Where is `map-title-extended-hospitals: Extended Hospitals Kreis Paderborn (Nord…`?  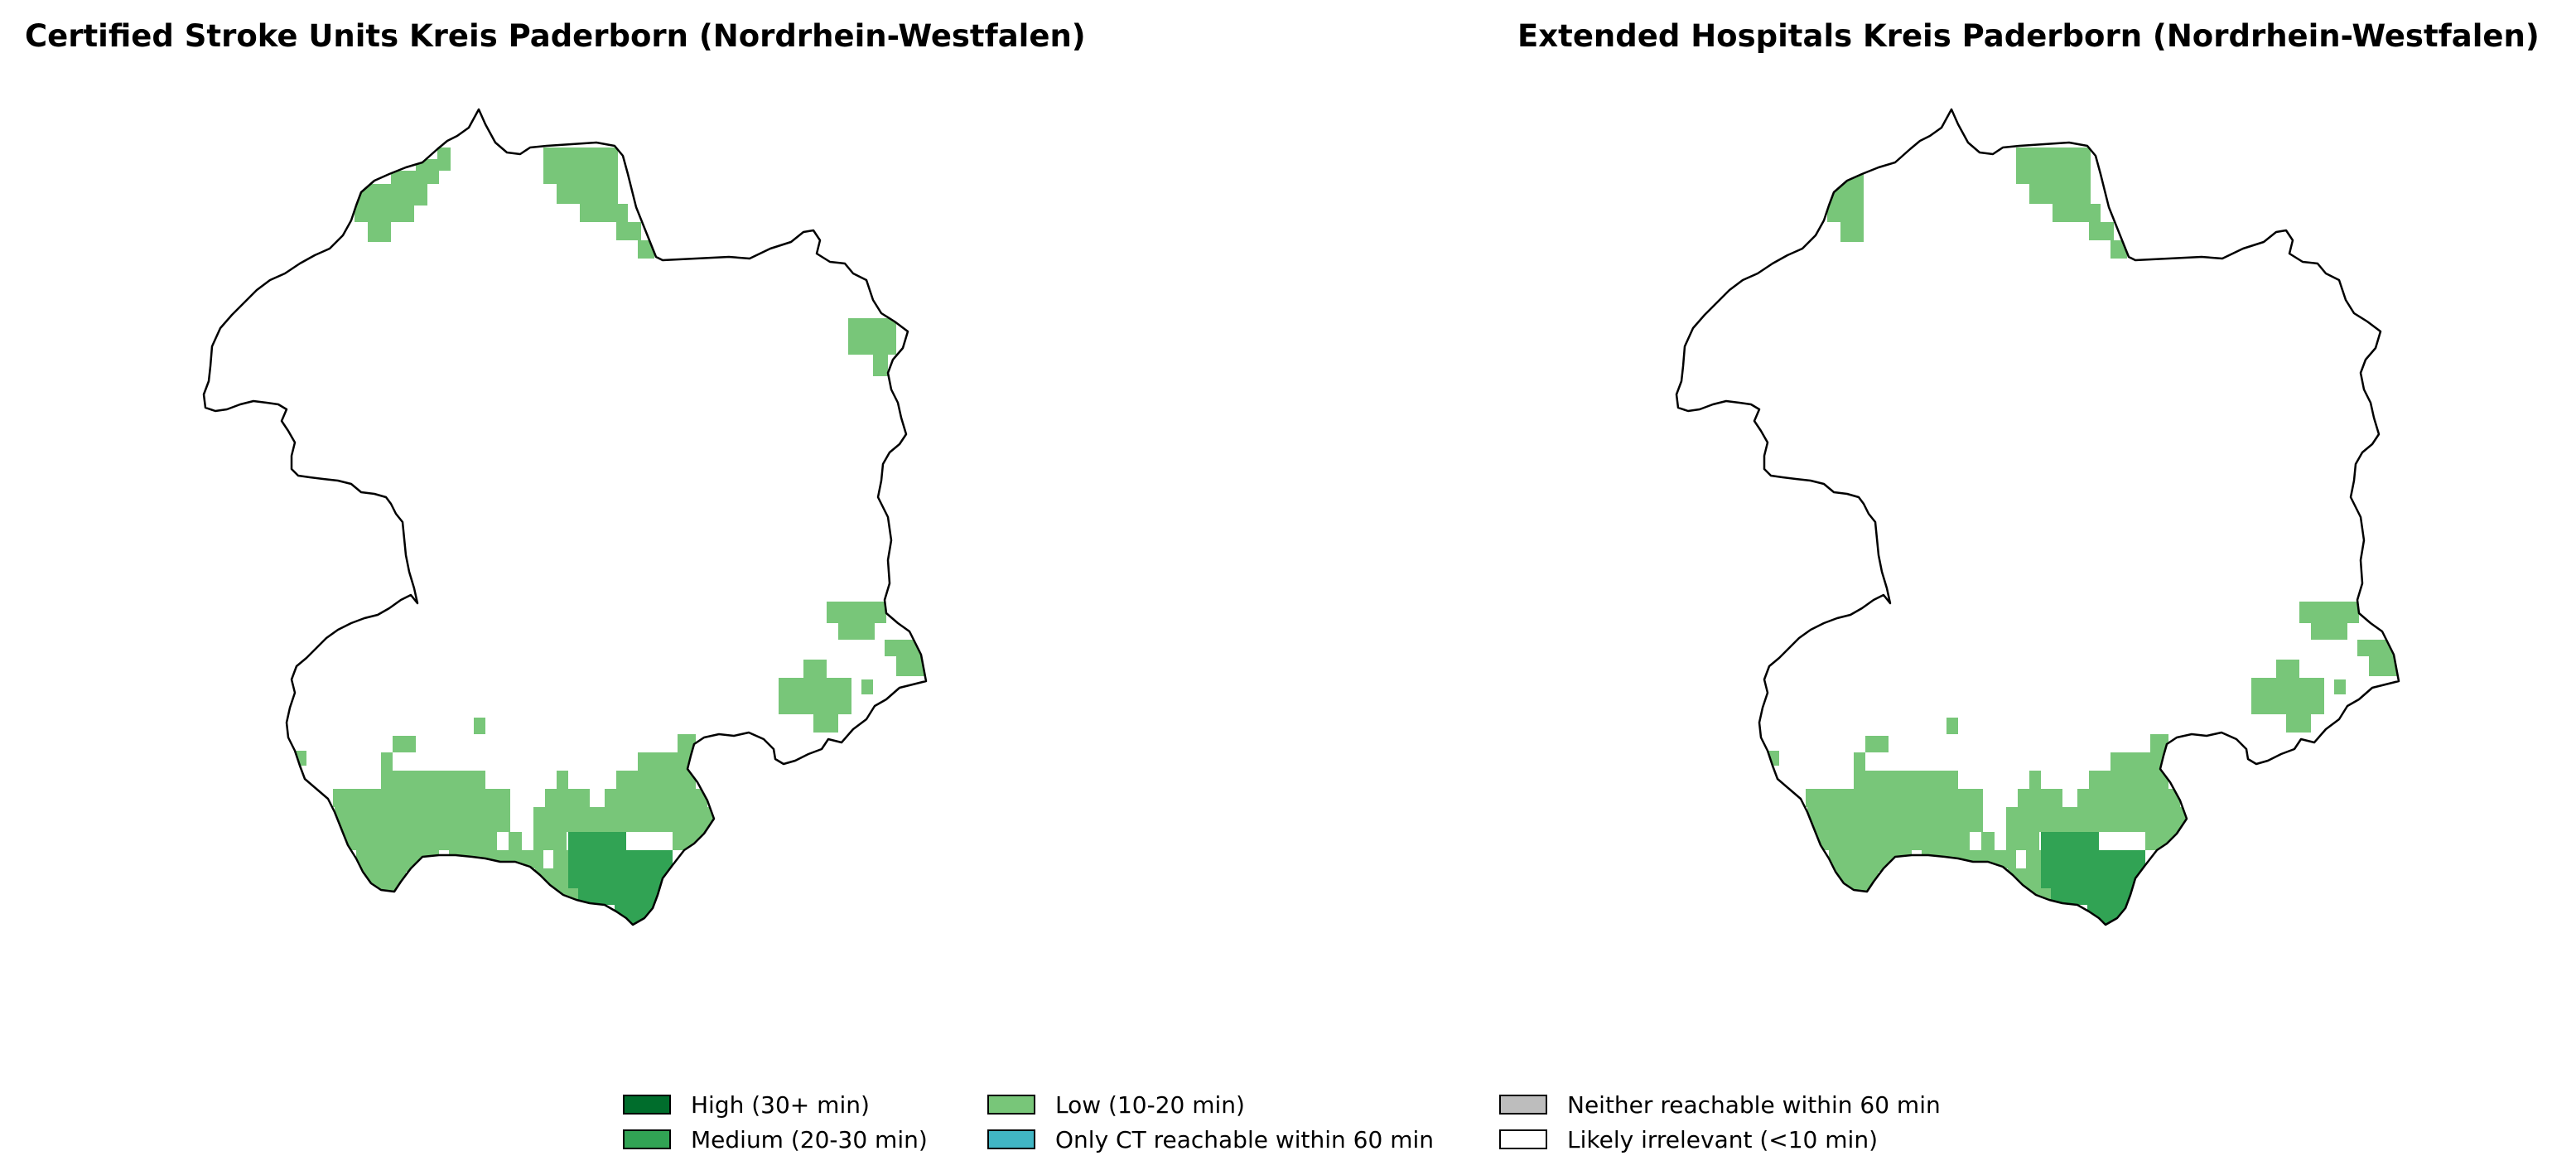
map-title-extended-hospitals: Extended Hospitals Kreis Paderborn (Nord… is located at coordinates (2028, 36).